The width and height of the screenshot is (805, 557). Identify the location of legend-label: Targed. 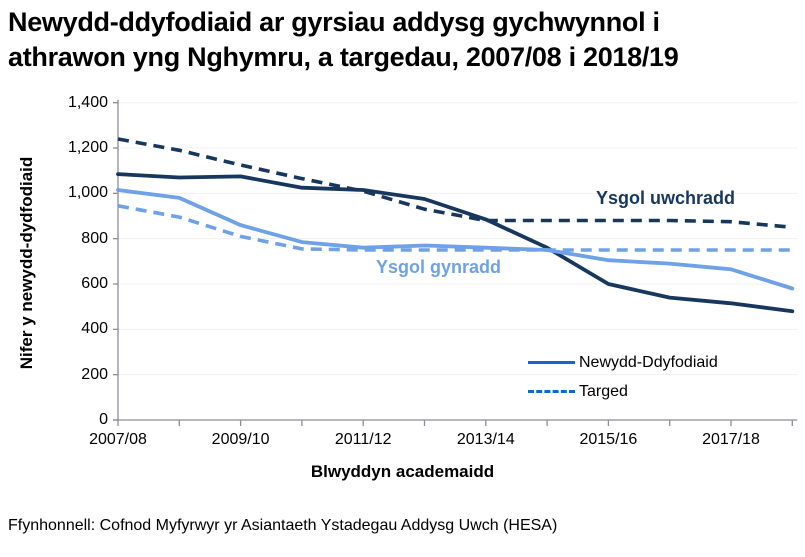
(603, 391).